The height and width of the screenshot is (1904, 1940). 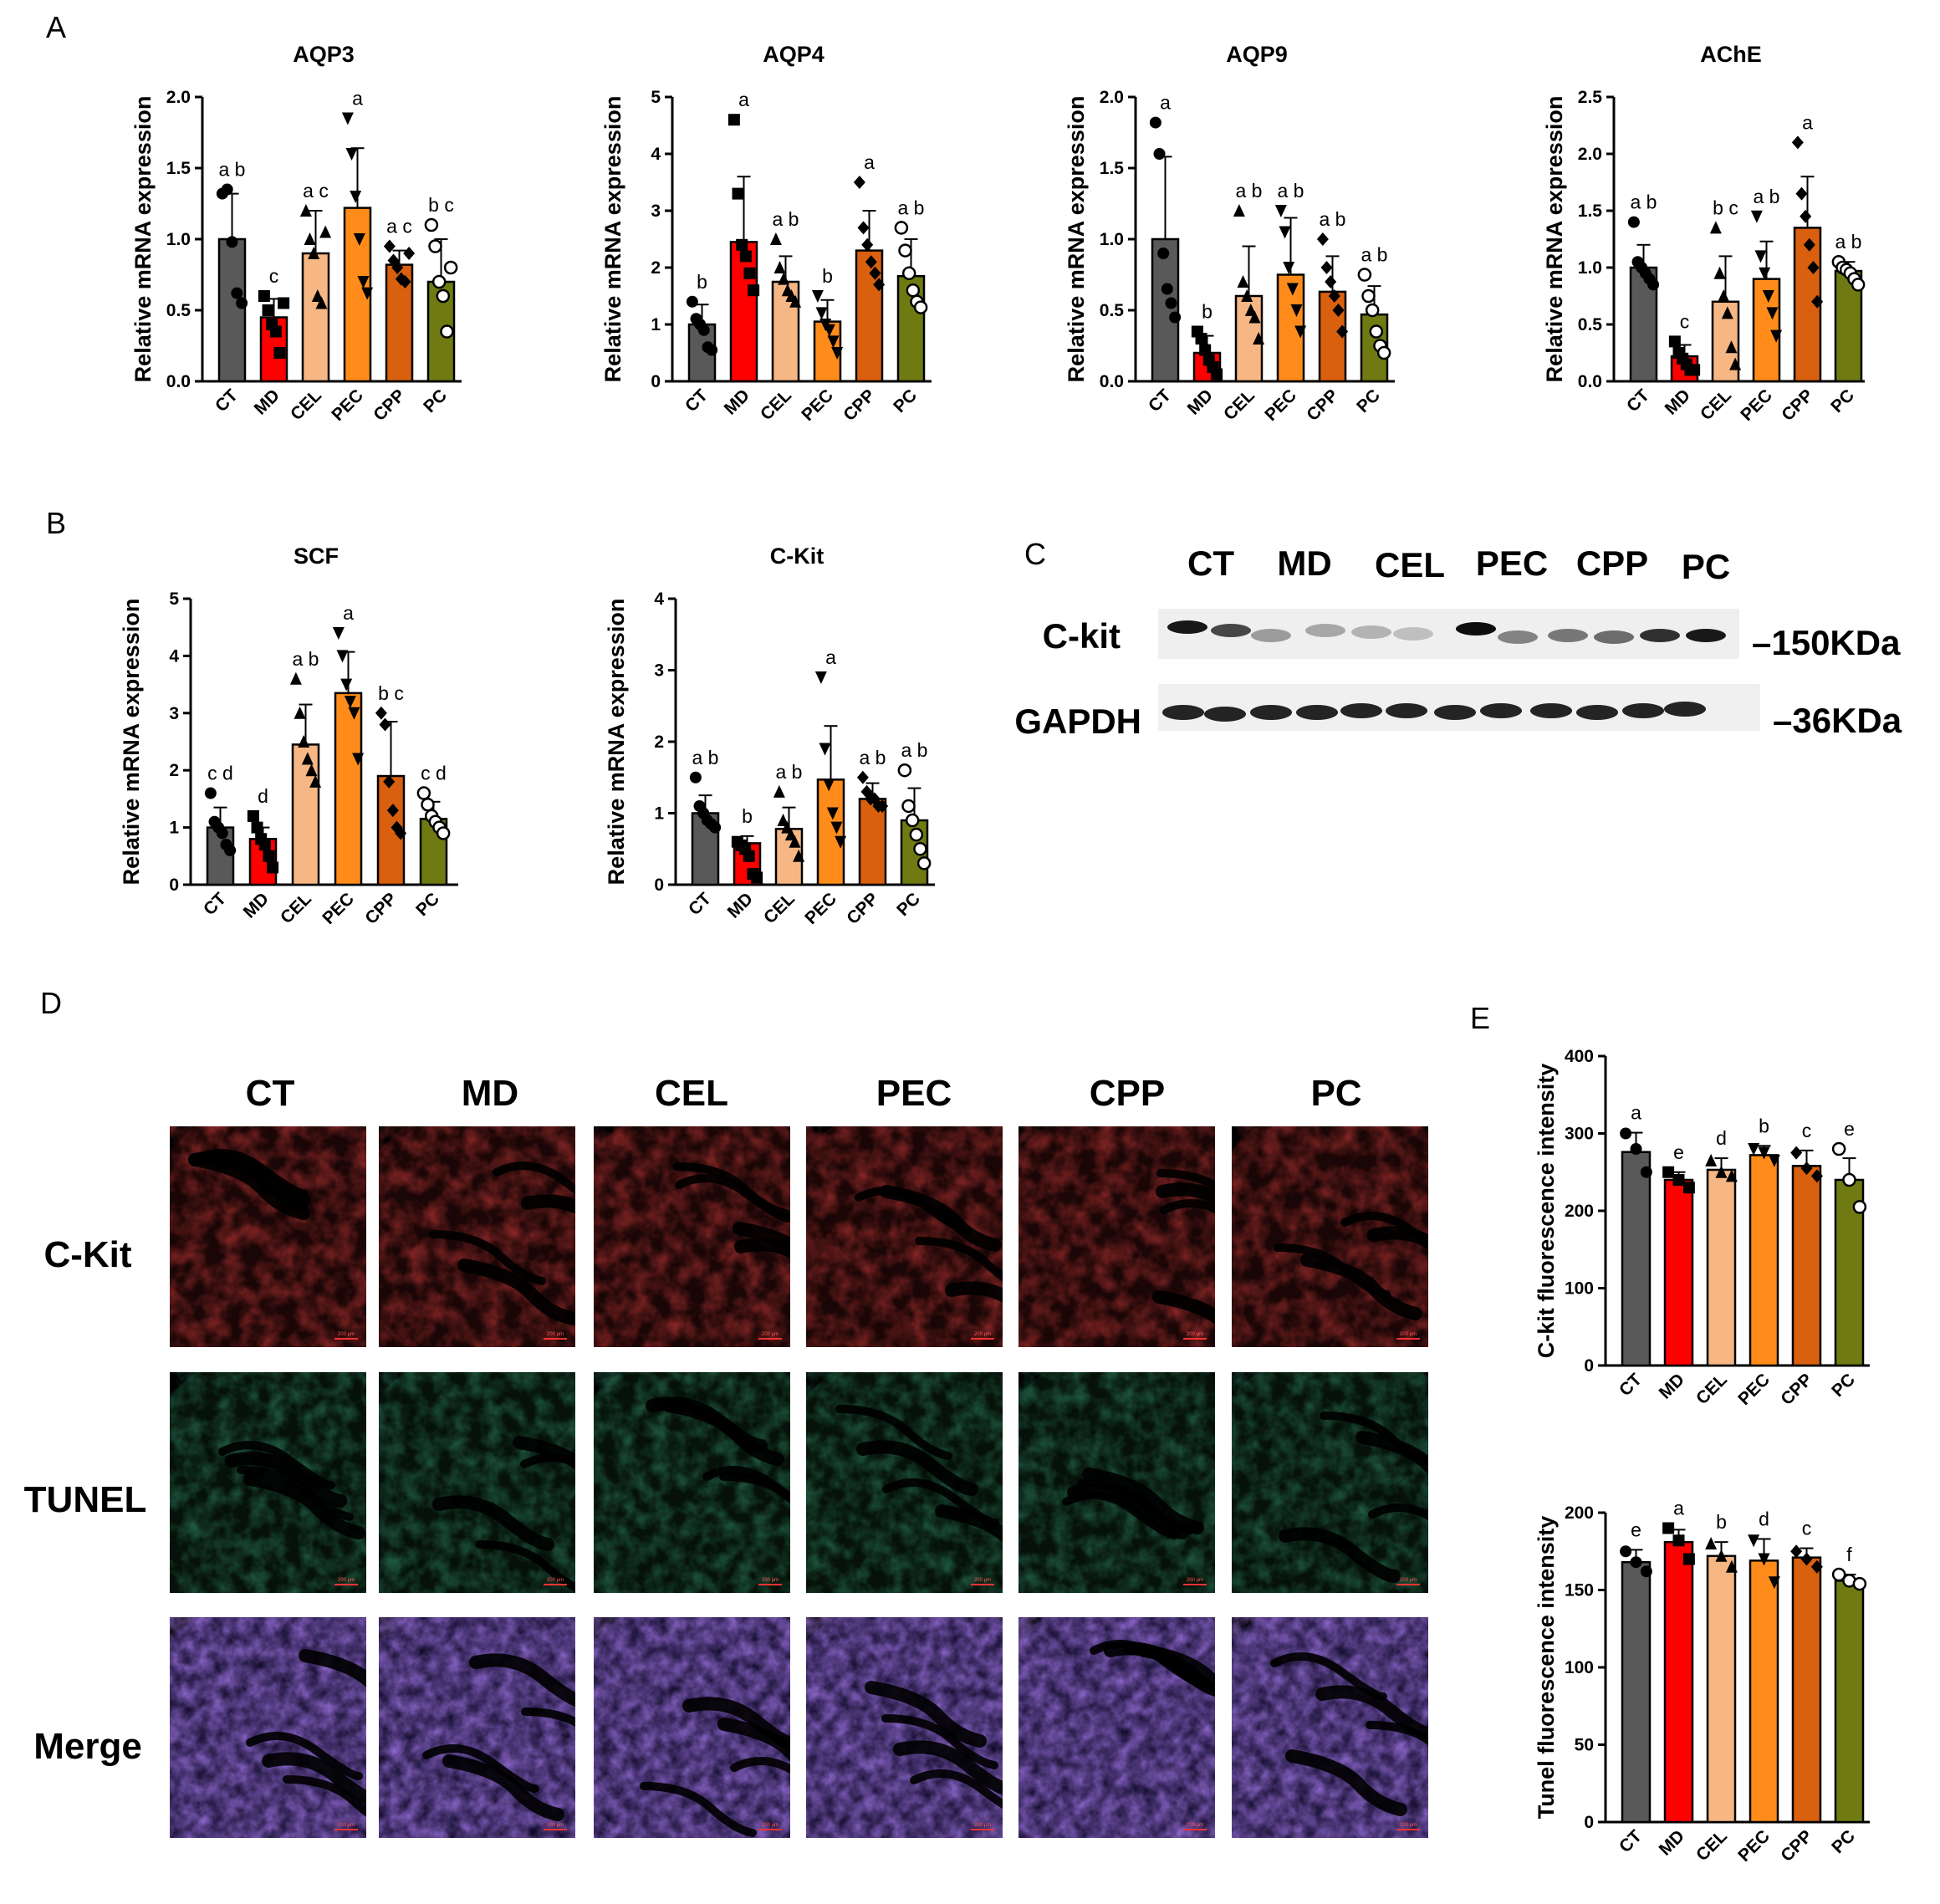 I want to click on y-axis-title: Tunel fluorescence intensity, so click(x=1546, y=1668).